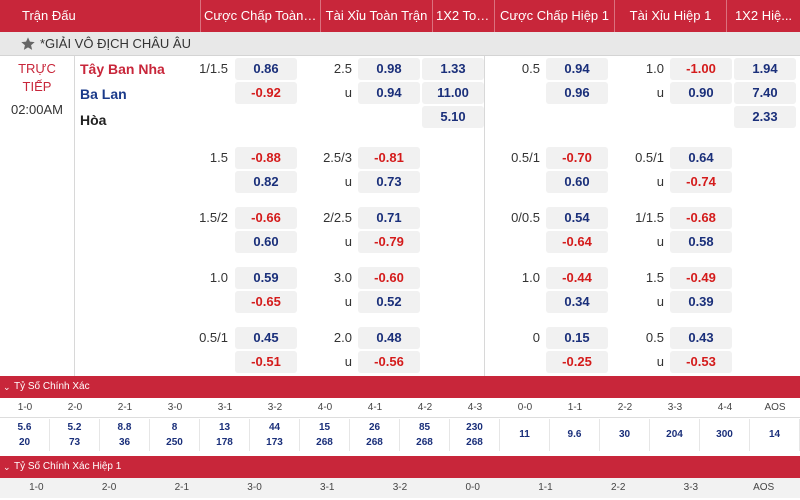 The image size is (800, 500). Describe the element at coordinates (175, 435) in the screenshot. I see `score-odd-cell: 8 250` at that location.